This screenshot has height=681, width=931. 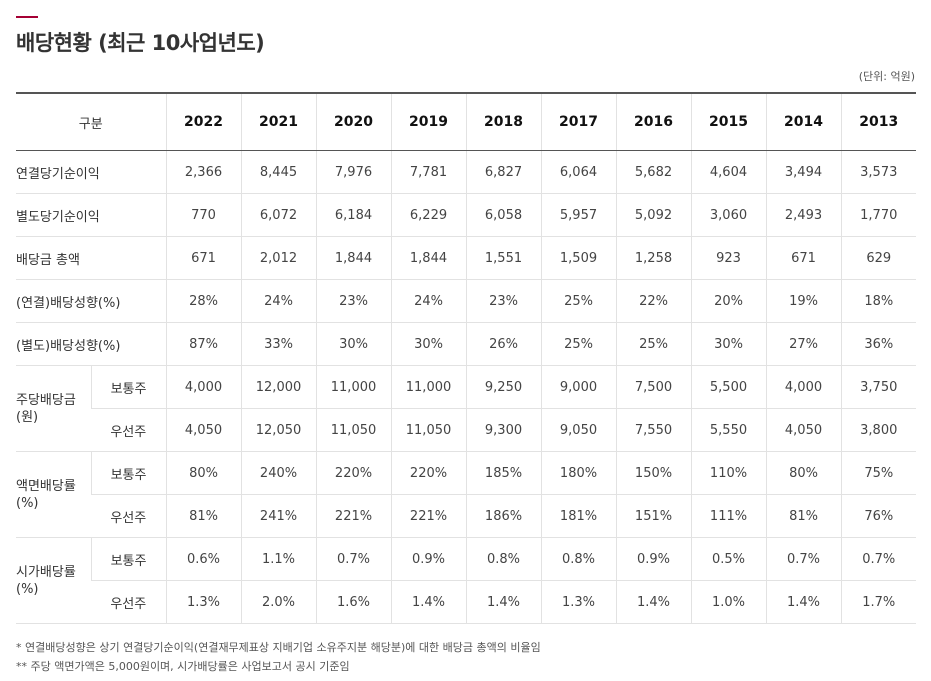 I want to click on table-cell: 629, so click(x=878, y=258).